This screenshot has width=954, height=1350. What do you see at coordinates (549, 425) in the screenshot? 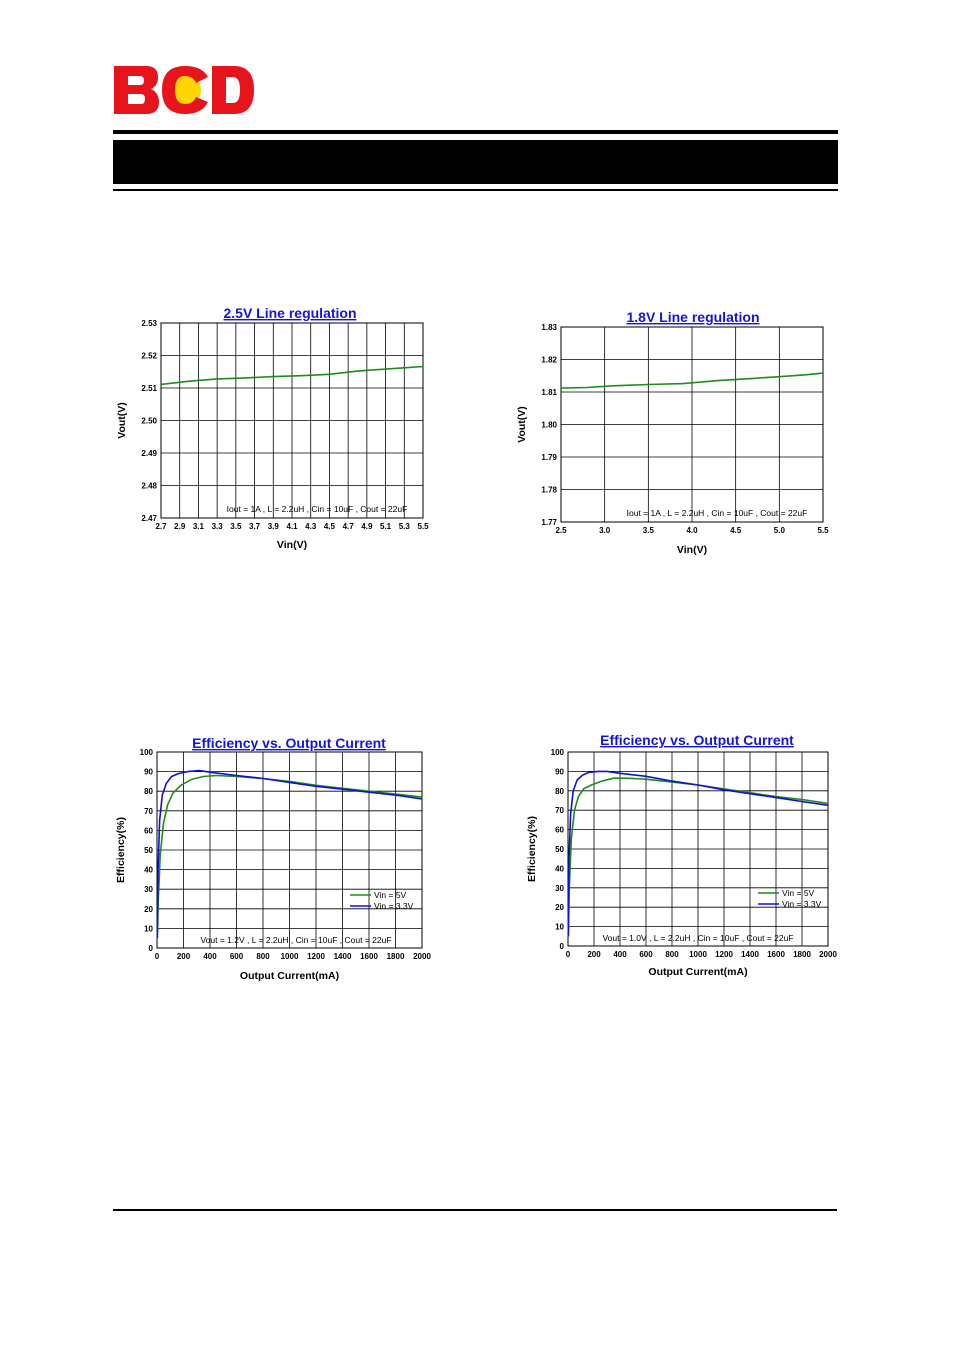
I see `y-tick-label: 1.80` at bounding box center [549, 425].